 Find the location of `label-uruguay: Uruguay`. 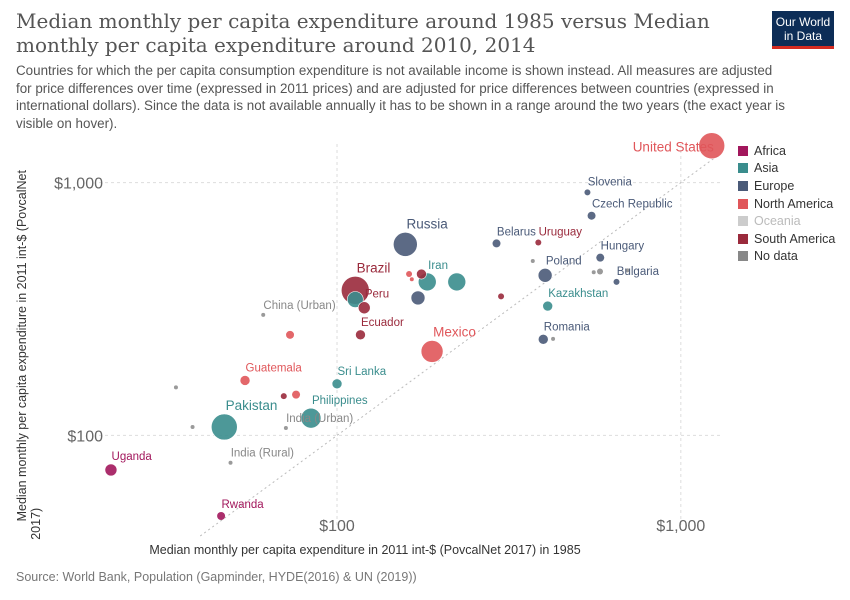

label-uruguay: Uruguay is located at coordinates (561, 232).